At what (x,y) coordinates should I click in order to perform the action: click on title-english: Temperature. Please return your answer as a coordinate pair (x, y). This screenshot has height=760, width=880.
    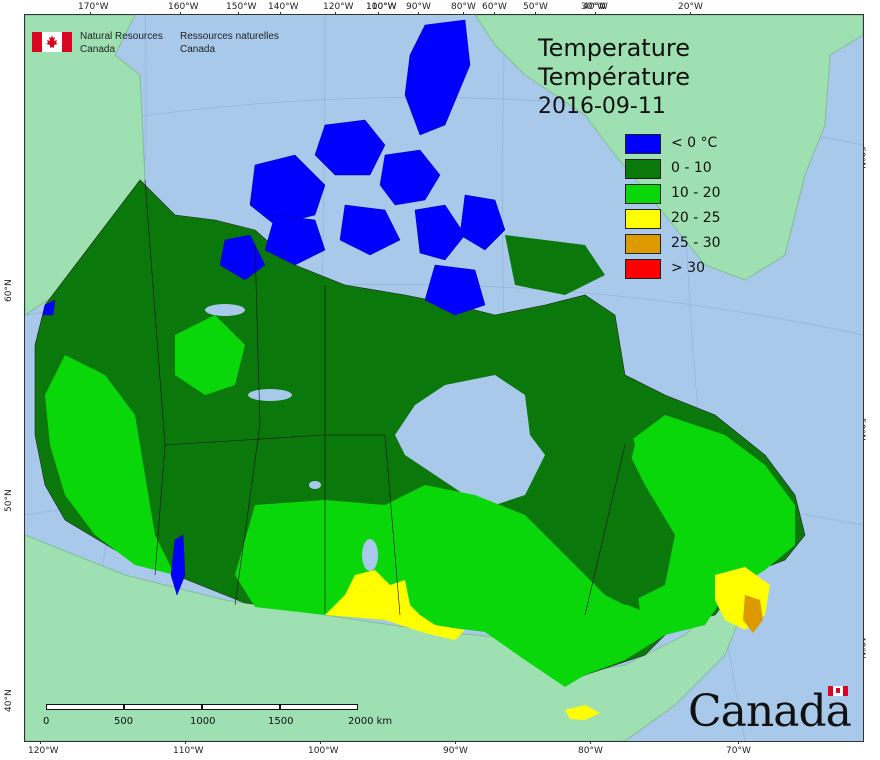
    Looking at the image, I should click on (614, 48).